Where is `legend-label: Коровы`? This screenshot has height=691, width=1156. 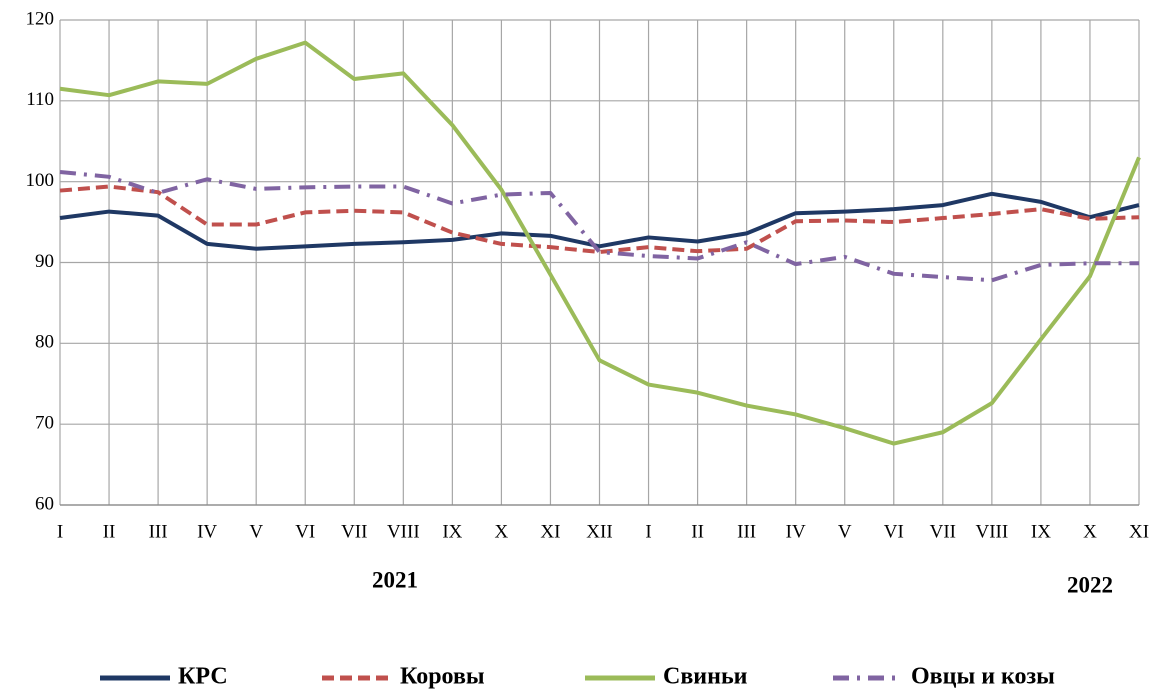 legend-label: Коровы is located at coordinates (442, 677).